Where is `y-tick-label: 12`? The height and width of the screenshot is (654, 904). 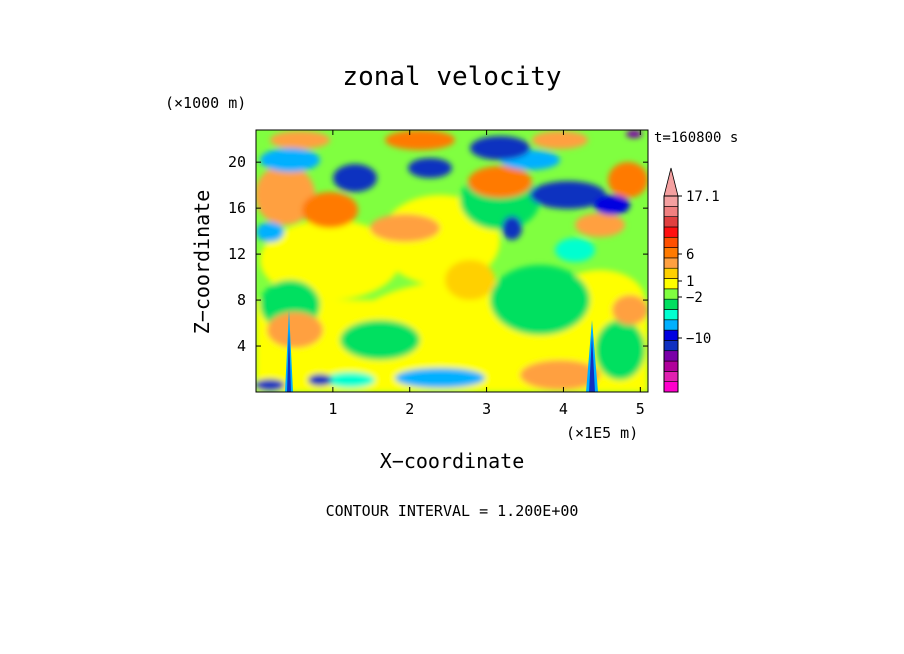 y-tick-label: 12 is located at coordinates (237, 254).